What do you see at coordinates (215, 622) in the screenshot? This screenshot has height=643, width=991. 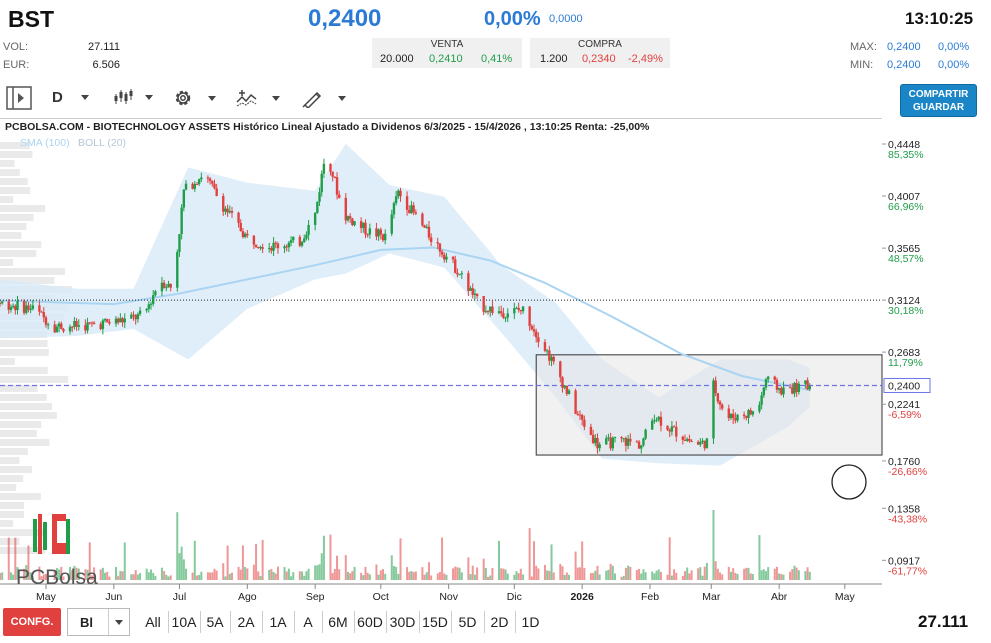 I see `range-button-5a: 5A` at bounding box center [215, 622].